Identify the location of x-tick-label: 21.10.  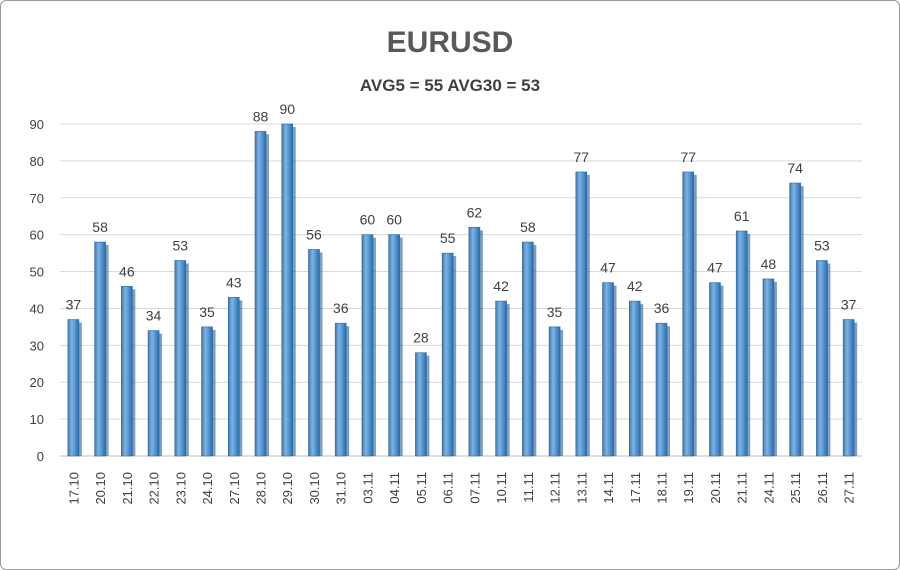
(127, 488).